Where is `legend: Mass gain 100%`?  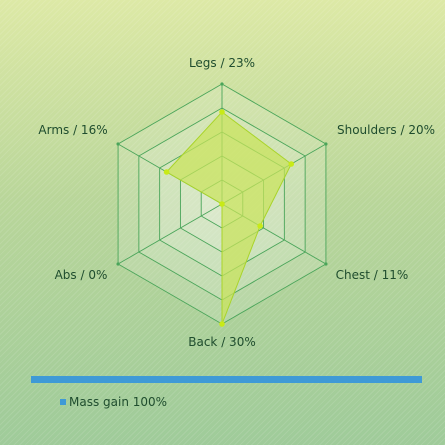
legend: Mass gain 100% is located at coordinates (113, 402).